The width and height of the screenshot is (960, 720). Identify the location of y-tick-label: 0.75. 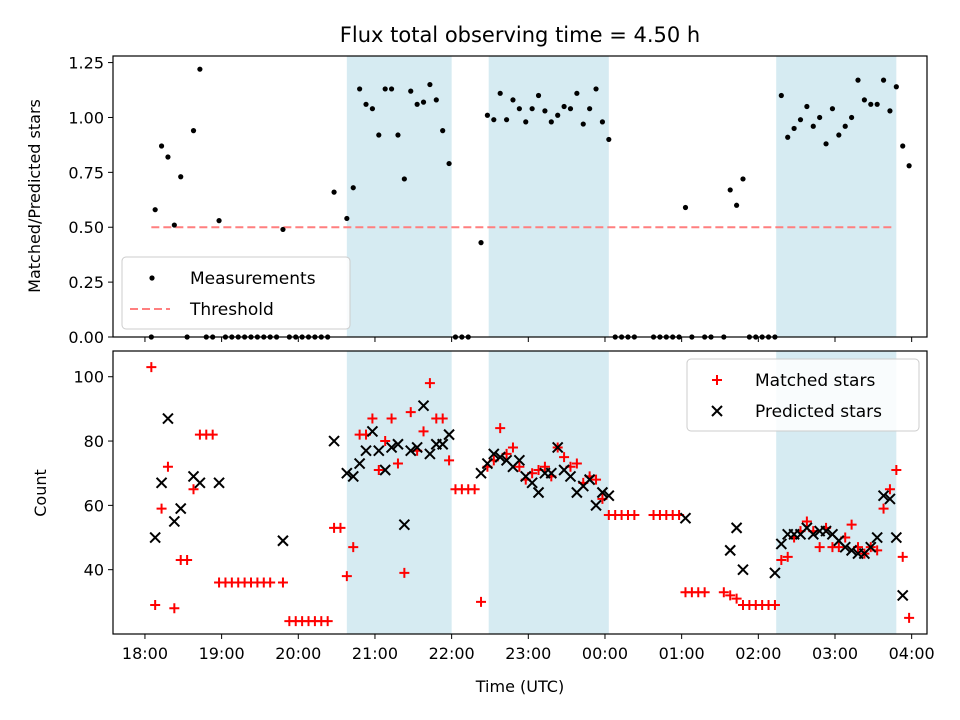
(86, 172).